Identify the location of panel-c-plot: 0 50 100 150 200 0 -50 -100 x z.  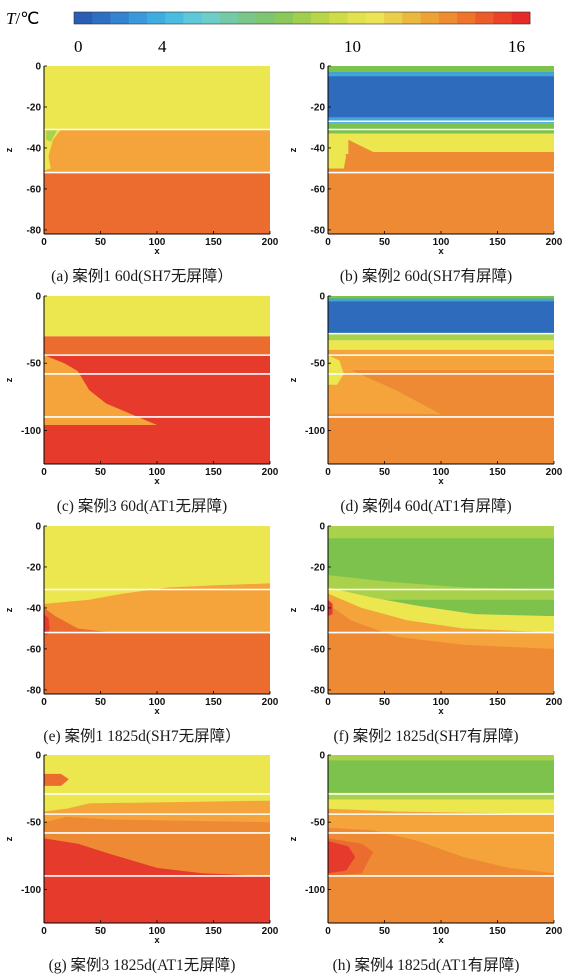
(141, 390).